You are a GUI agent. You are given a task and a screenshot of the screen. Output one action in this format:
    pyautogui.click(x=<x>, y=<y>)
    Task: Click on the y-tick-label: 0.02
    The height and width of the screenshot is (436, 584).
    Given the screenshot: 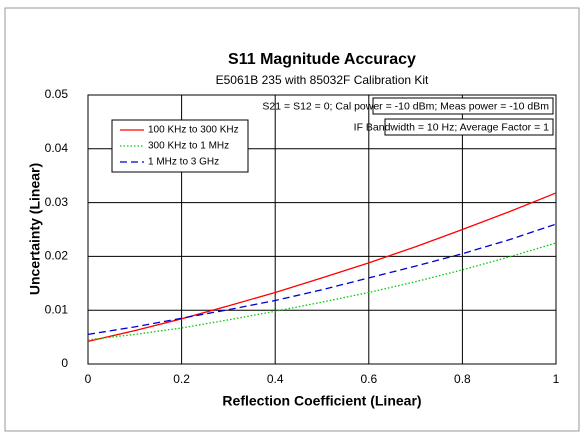 What is the action you would take?
    pyautogui.click(x=57, y=256)
    